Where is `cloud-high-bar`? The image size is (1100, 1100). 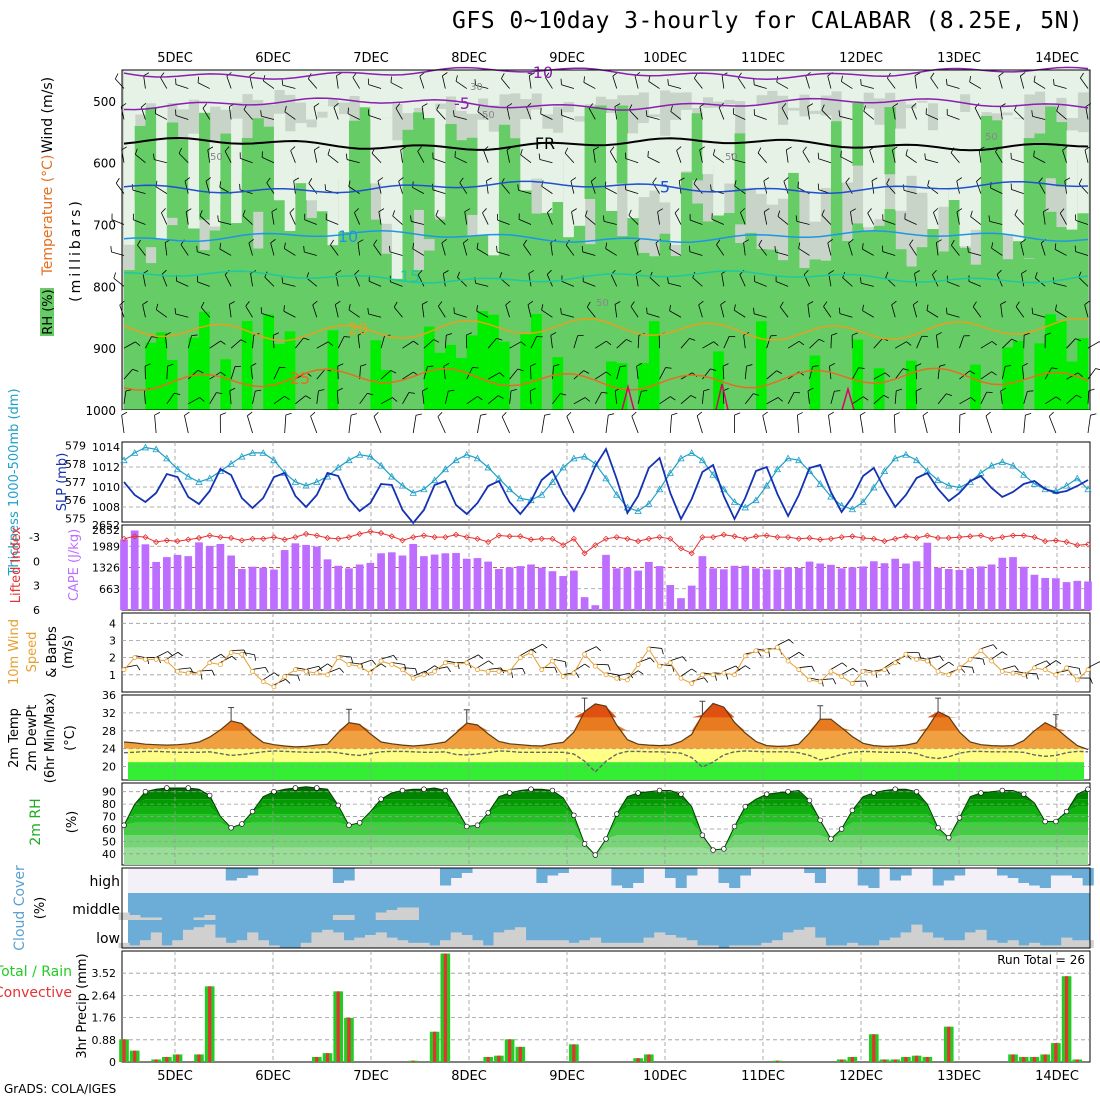 cloud-high-bar is located at coordinates (1056, 872).